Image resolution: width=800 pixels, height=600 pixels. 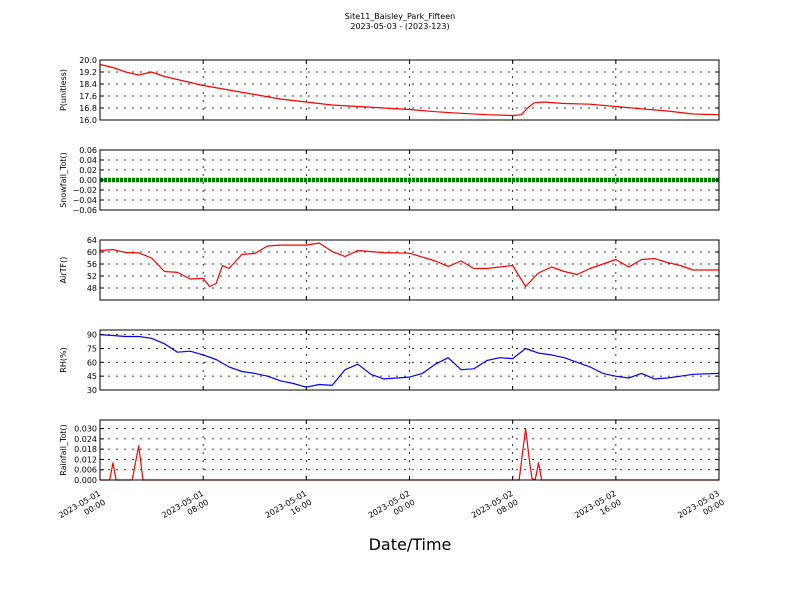 What do you see at coordinates (88, 120) in the screenshot?
I see `y-tick-label: 16.0` at bounding box center [88, 120].